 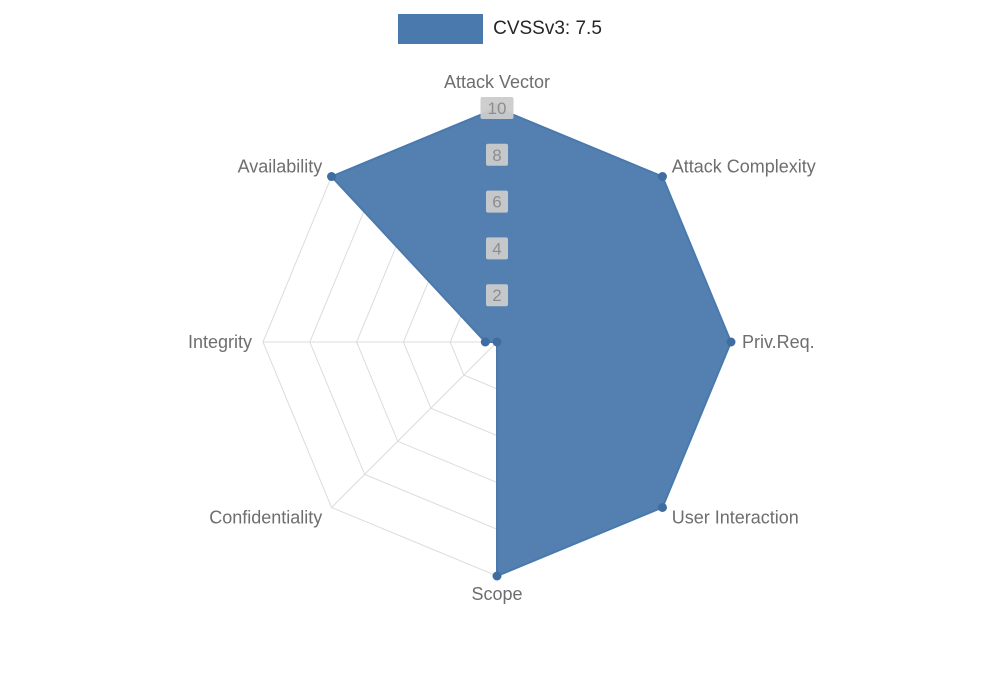 What do you see at coordinates (496, 594) in the screenshot?
I see `axis-label: Scope` at bounding box center [496, 594].